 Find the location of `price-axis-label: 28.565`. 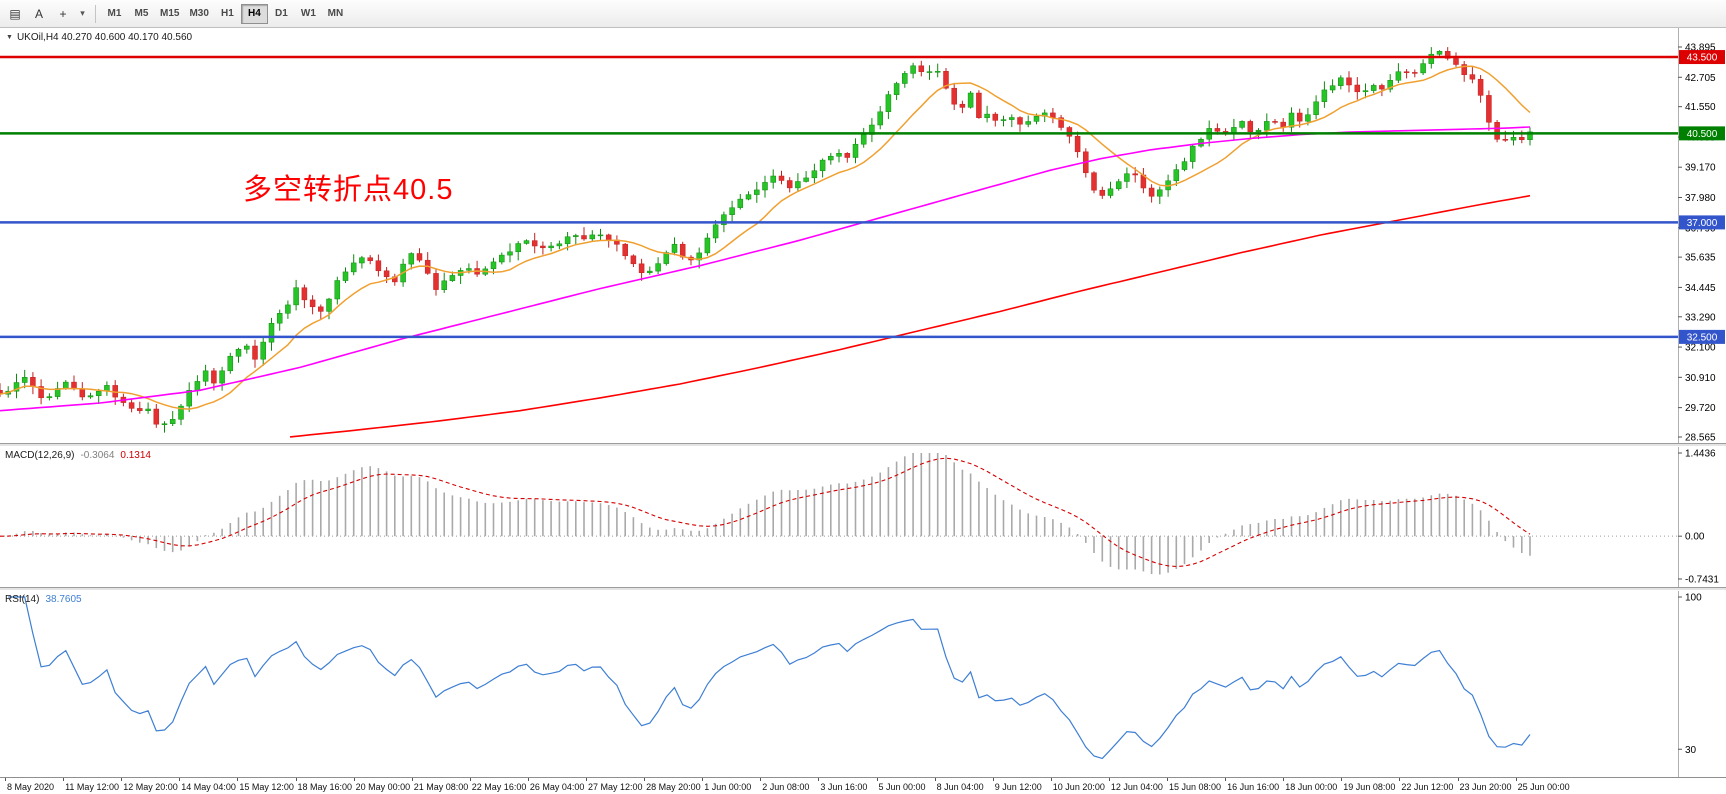

price-axis-label: 28.565 is located at coordinates (1700, 438).